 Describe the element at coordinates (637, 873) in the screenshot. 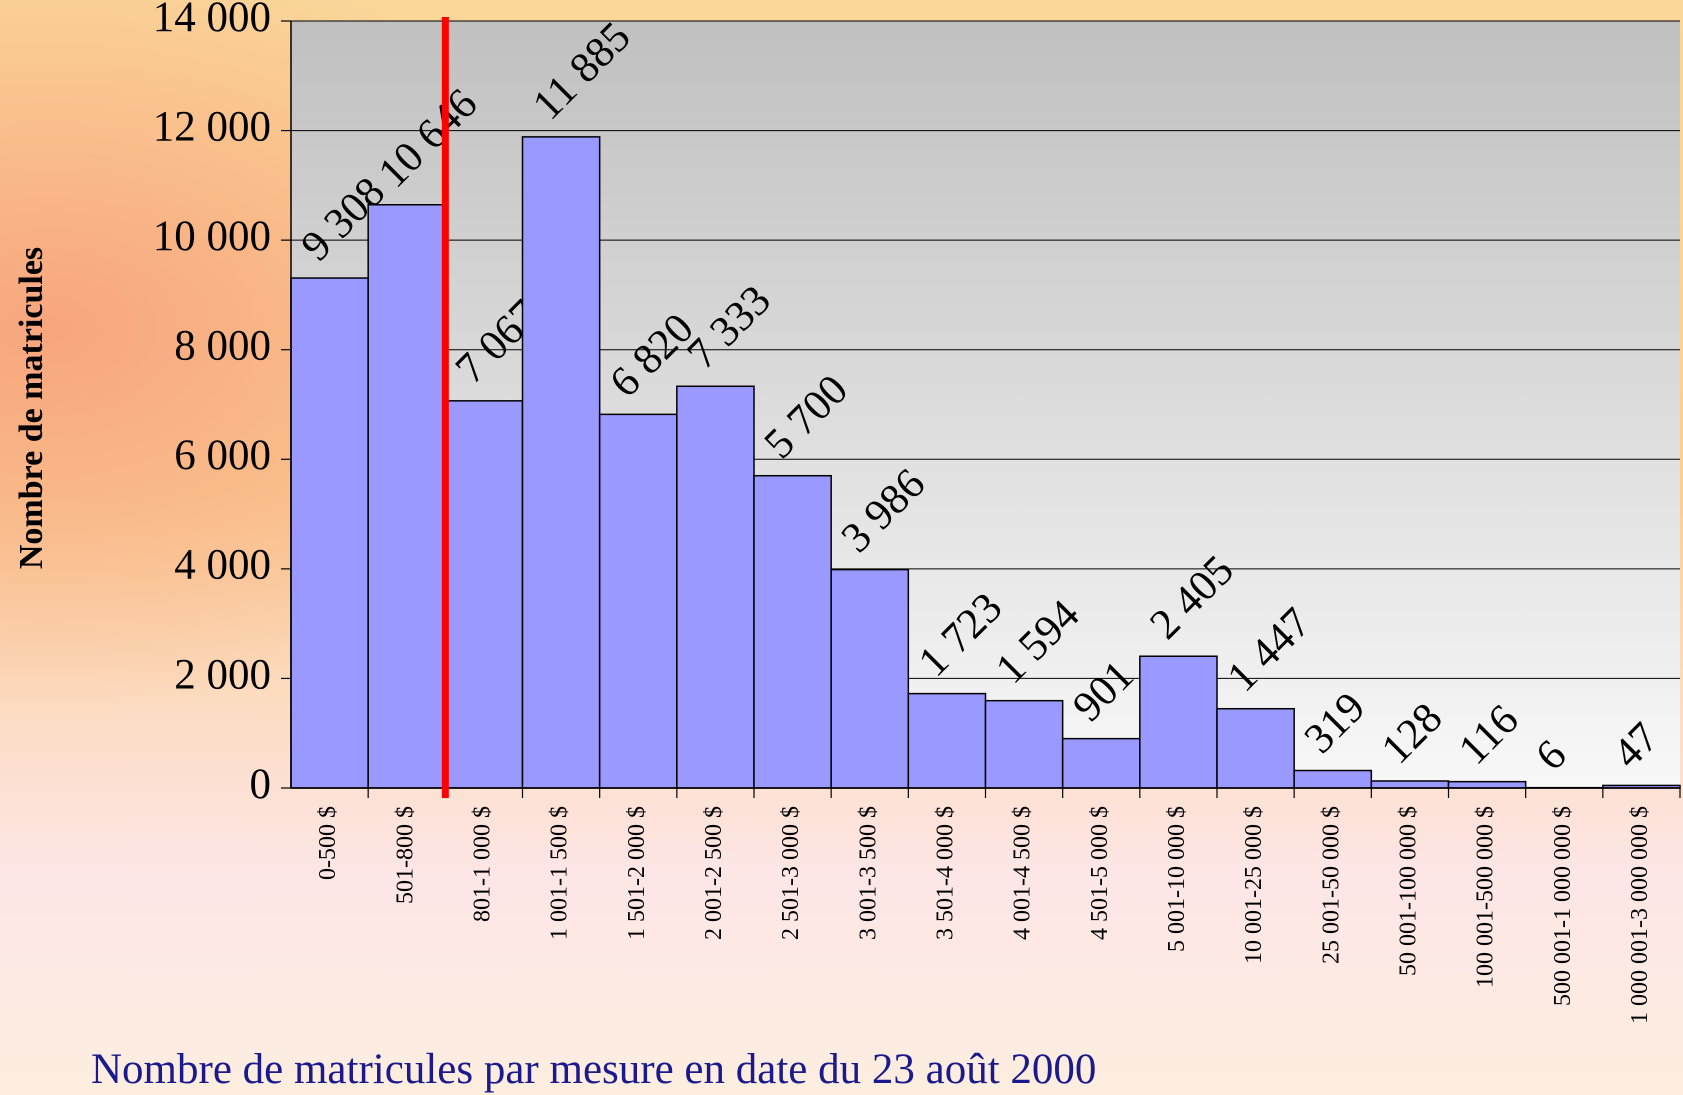

I see `x-tick-label: 1 501-2 000 $` at that location.